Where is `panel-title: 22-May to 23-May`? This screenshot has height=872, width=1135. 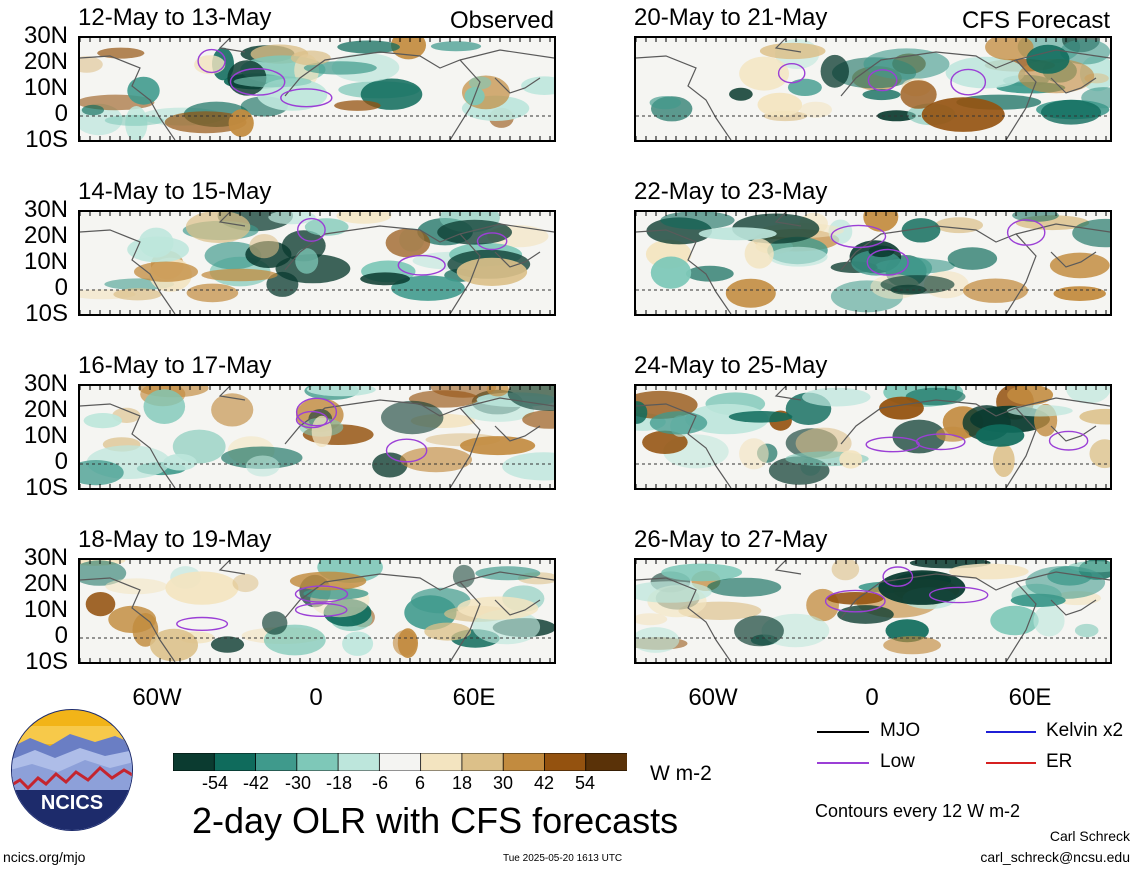
panel-title: 22-May to 23-May is located at coordinates (731, 191).